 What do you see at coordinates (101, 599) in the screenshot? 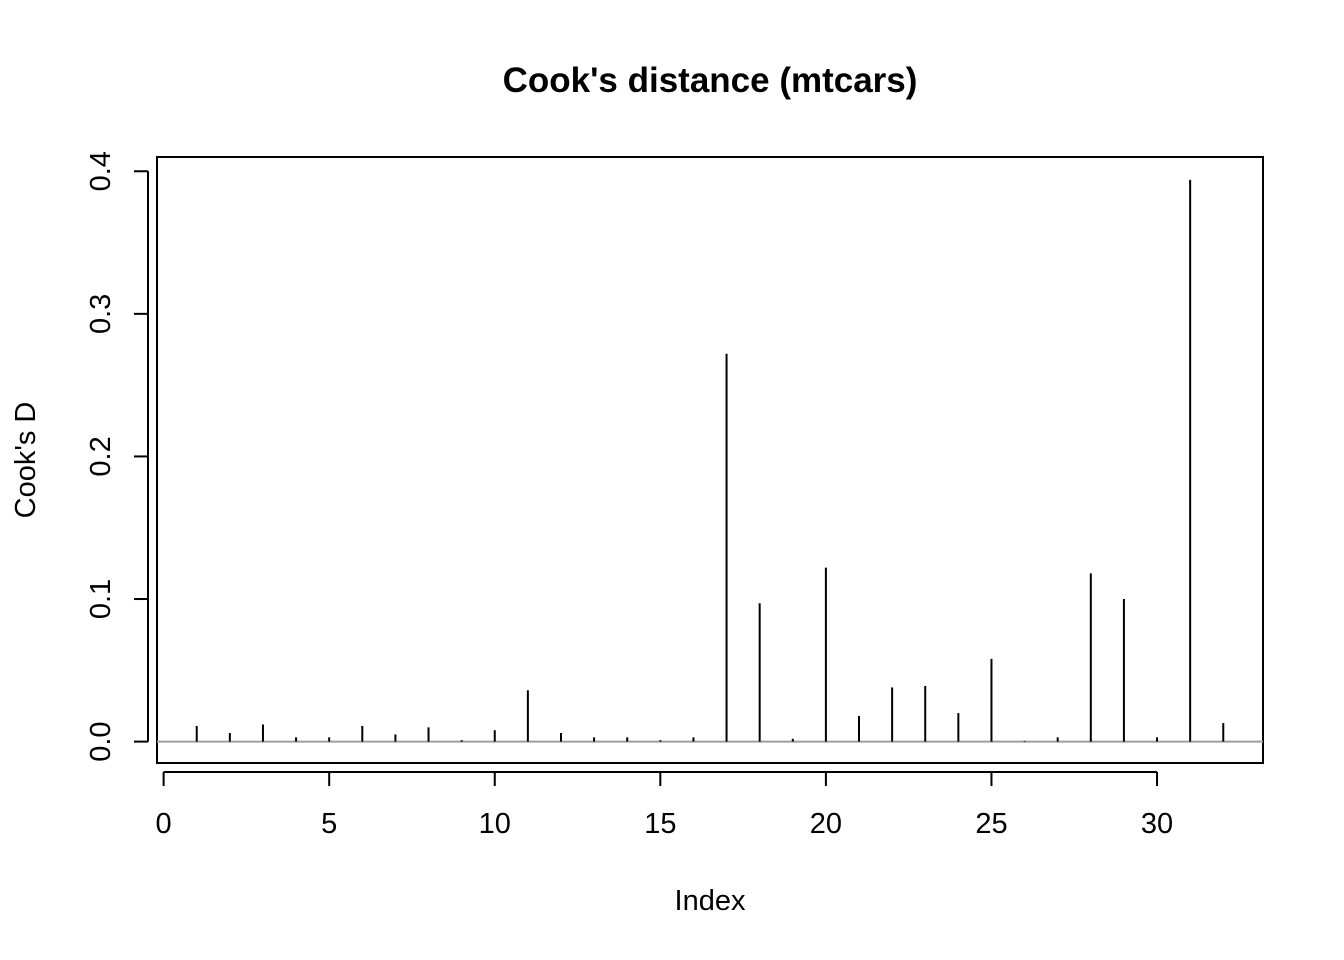
I see `y-tick-label-1: 0.1` at bounding box center [101, 599].